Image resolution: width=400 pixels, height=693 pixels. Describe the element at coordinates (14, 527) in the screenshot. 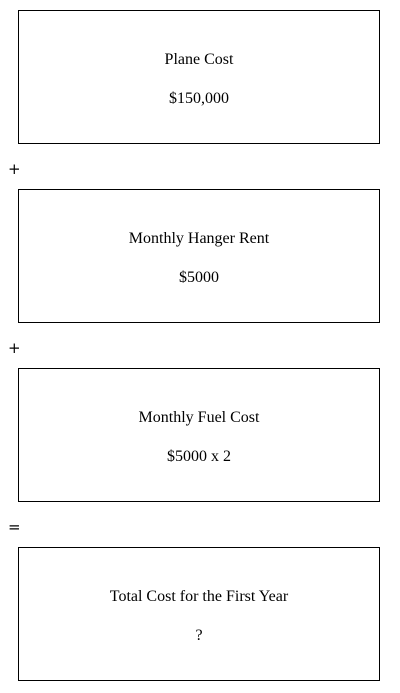

I see `equals-operator: =` at that location.